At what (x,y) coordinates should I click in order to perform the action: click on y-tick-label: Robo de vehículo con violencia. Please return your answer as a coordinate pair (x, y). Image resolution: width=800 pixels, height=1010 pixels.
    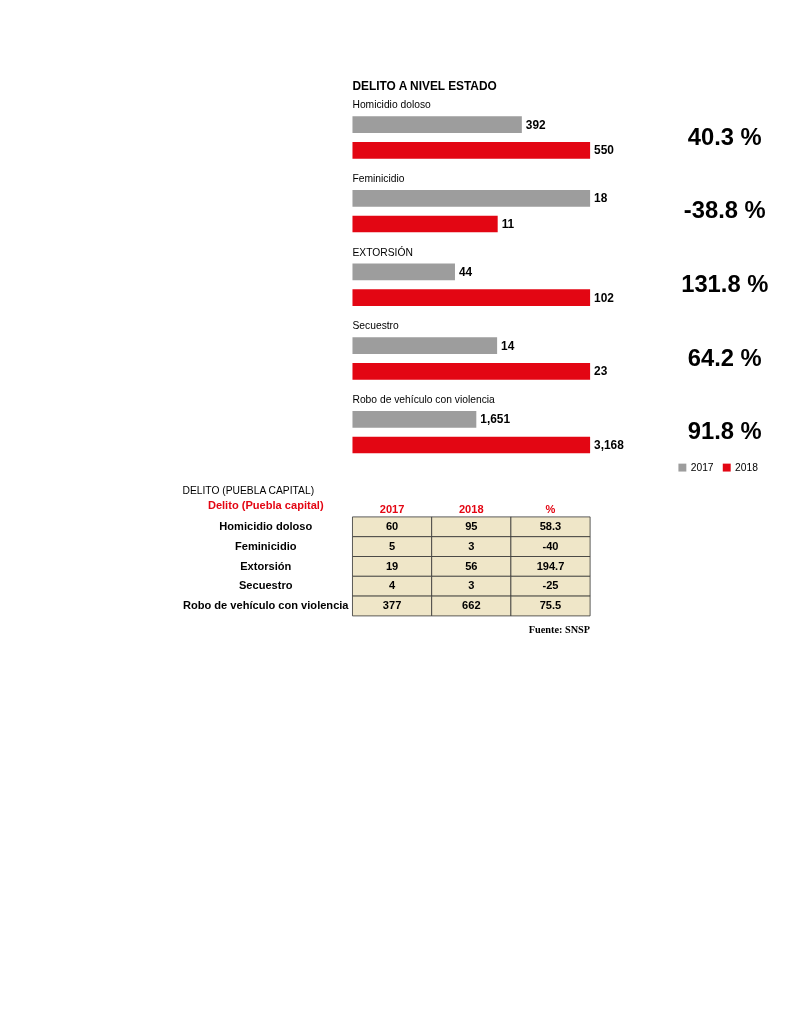
    Looking at the image, I should click on (266, 605).